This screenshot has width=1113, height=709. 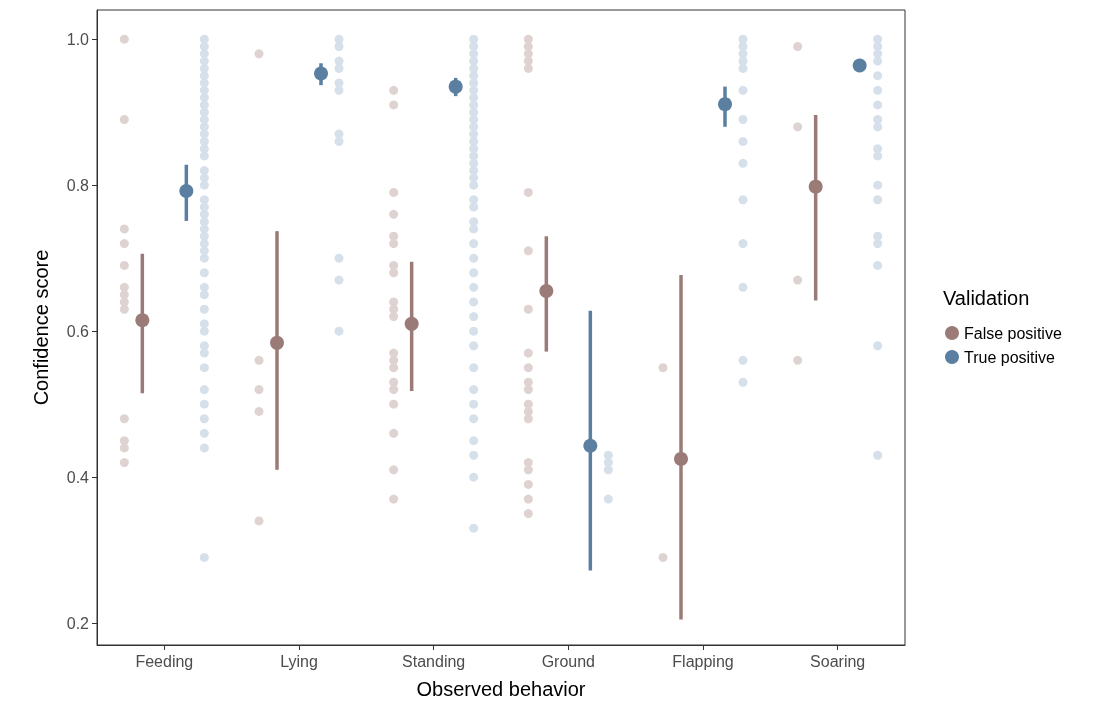 I want to click on x-tick-label: Soaring, so click(x=838, y=661).